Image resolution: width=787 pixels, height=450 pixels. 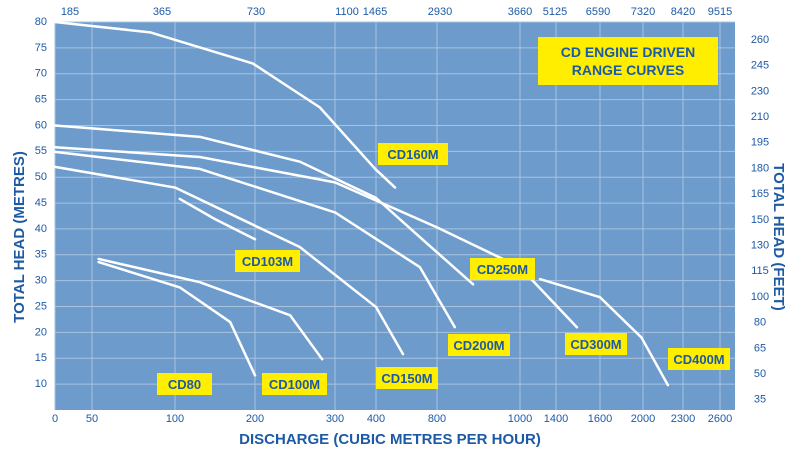 What do you see at coordinates (760, 297) in the screenshot?
I see `y2-tick-label: 100` at bounding box center [760, 297].